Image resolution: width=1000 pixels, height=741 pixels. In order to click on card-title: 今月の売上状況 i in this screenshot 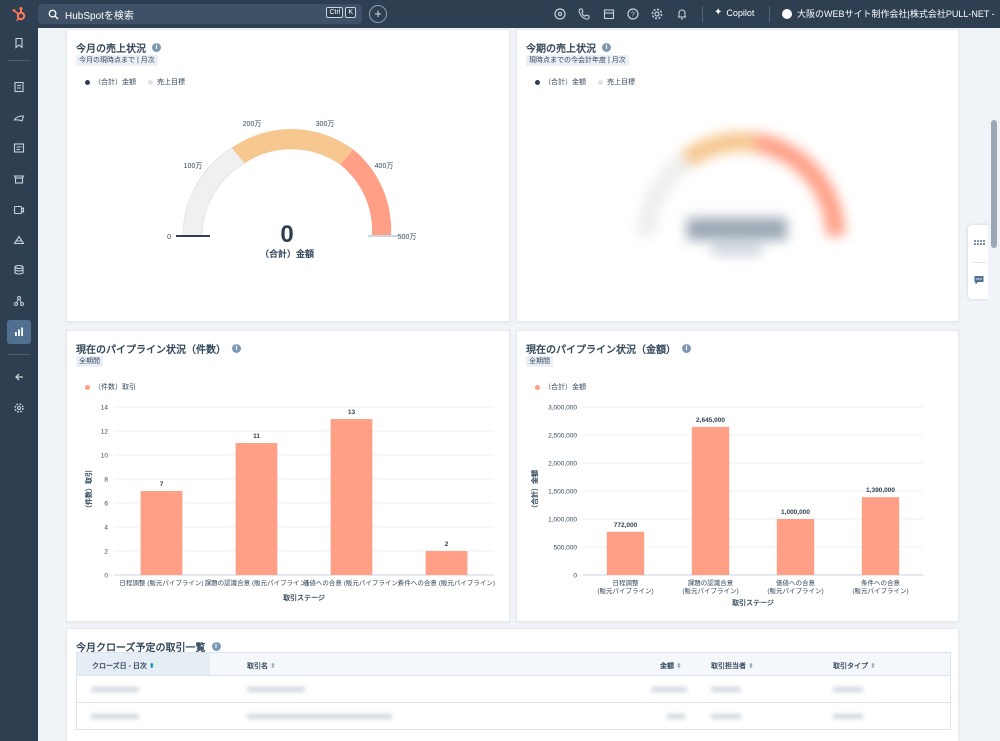, I will do `click(118, 47)`.